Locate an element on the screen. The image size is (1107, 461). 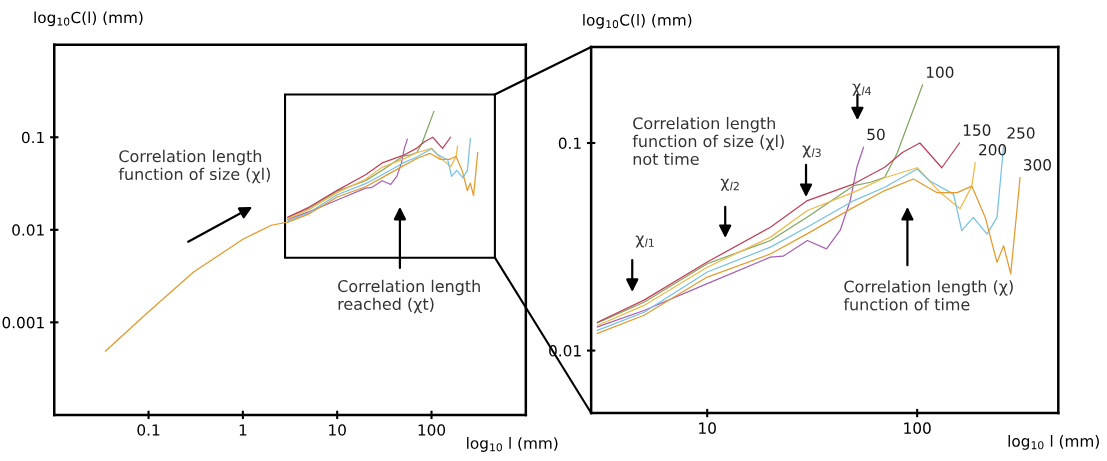
series-label: 250 is located at coordinates (1021, 133).